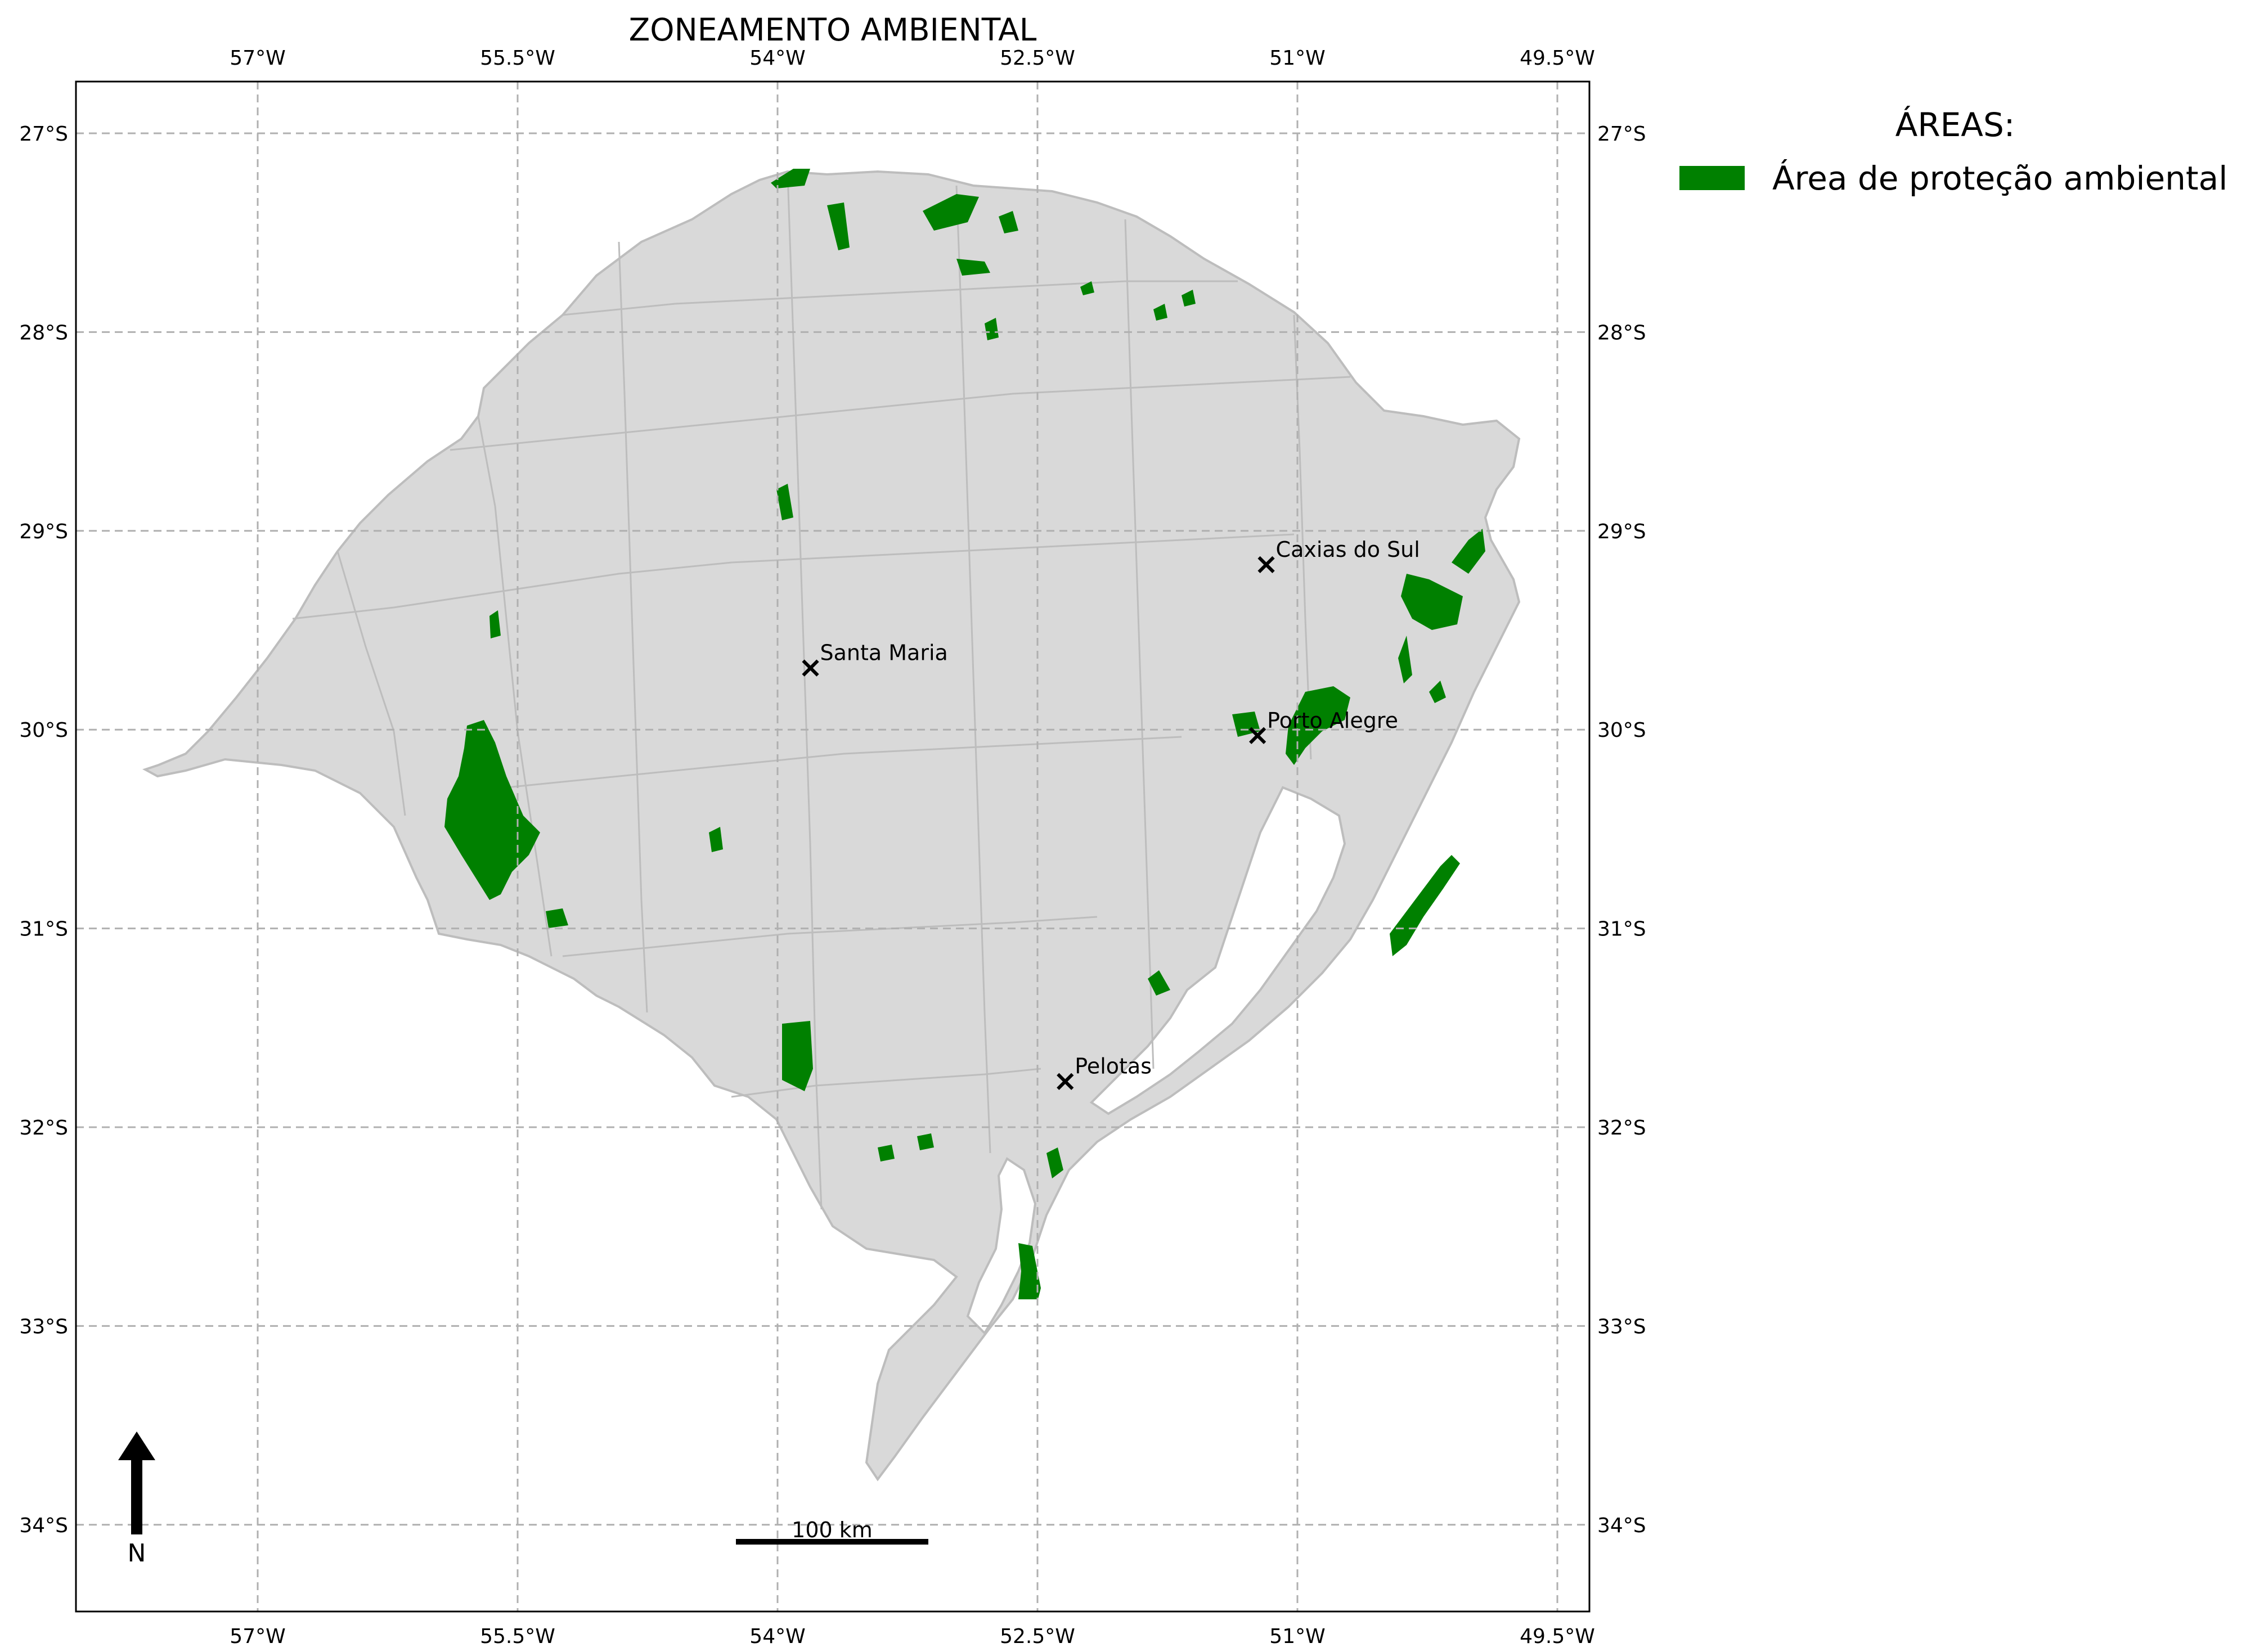  I want to click on city-label: Porto Alegre, so click(1332, 720).